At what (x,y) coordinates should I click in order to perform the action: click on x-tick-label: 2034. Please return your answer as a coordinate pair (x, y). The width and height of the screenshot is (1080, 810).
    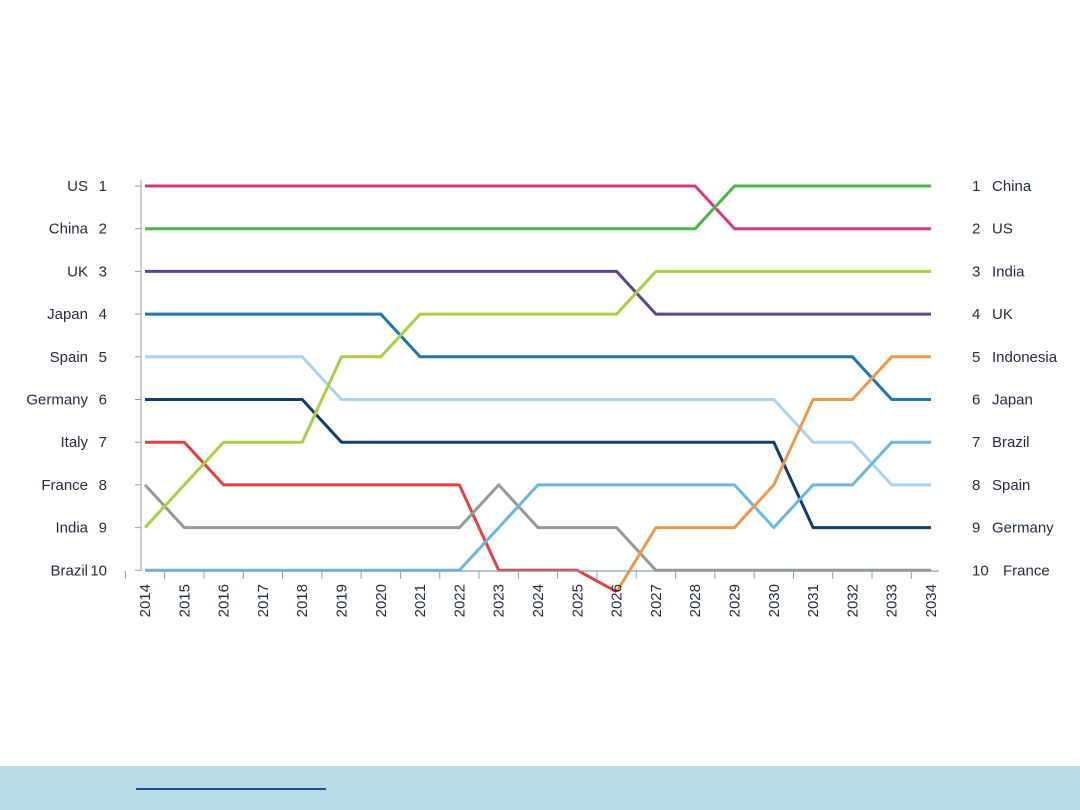
    Looking at the image, I should click on (931, 600).